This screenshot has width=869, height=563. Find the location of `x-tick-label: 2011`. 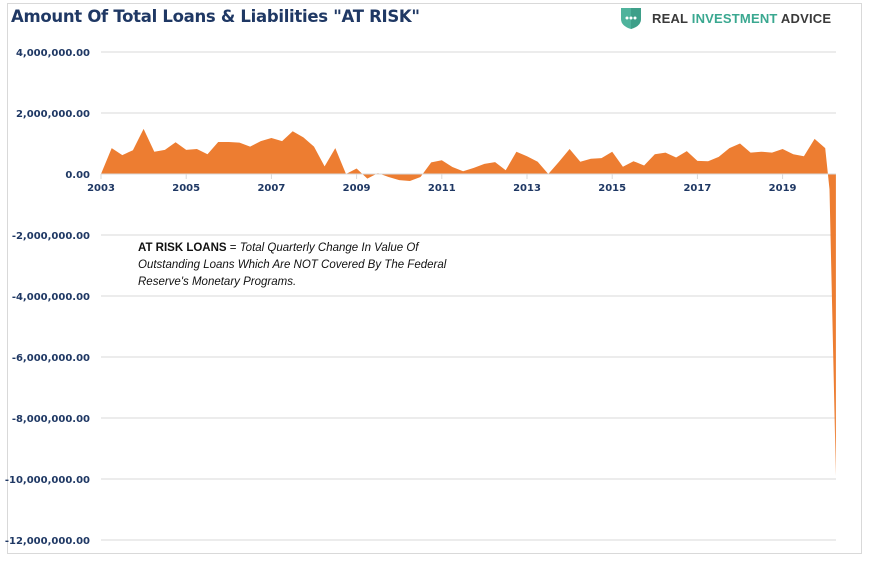

x-tick-label: 2011 is located at coordinates (442, 188).